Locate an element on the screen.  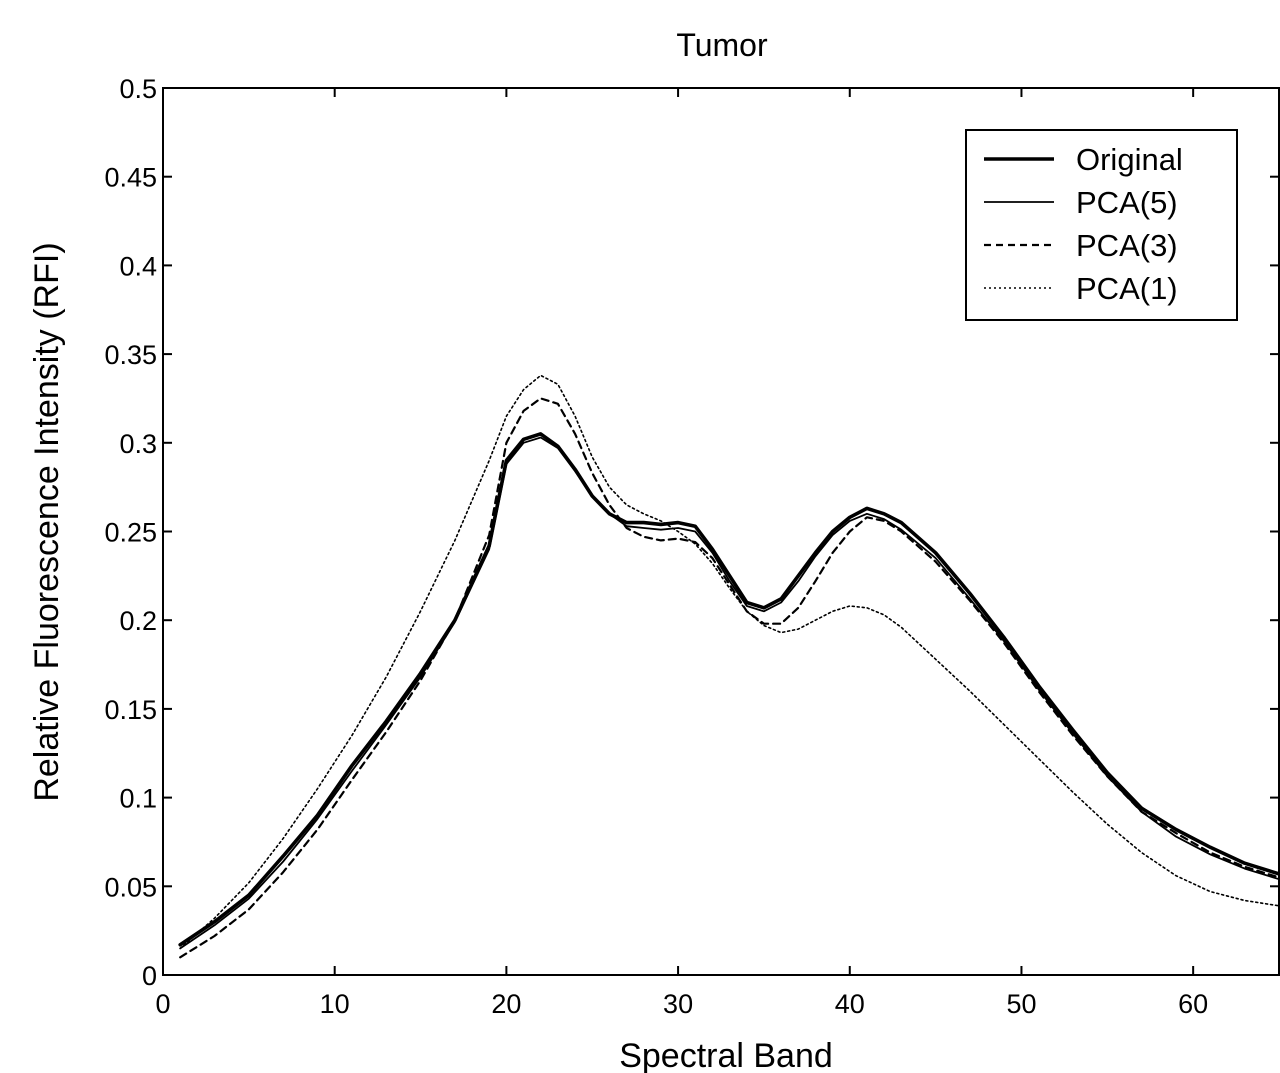
chart-title: Tumor is located at coordinates (722, 45).